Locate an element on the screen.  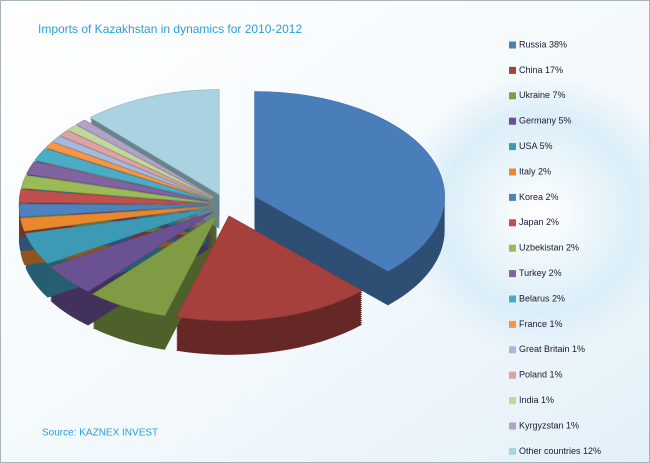
legend-label: Belarus 2% is located at coordinates (542, 298).